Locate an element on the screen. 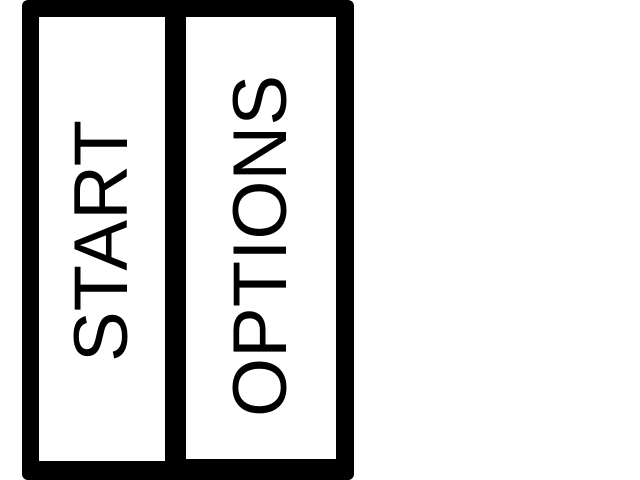 The image size is (640, 480). start-button-label: START is located at coordinates (101, 241).